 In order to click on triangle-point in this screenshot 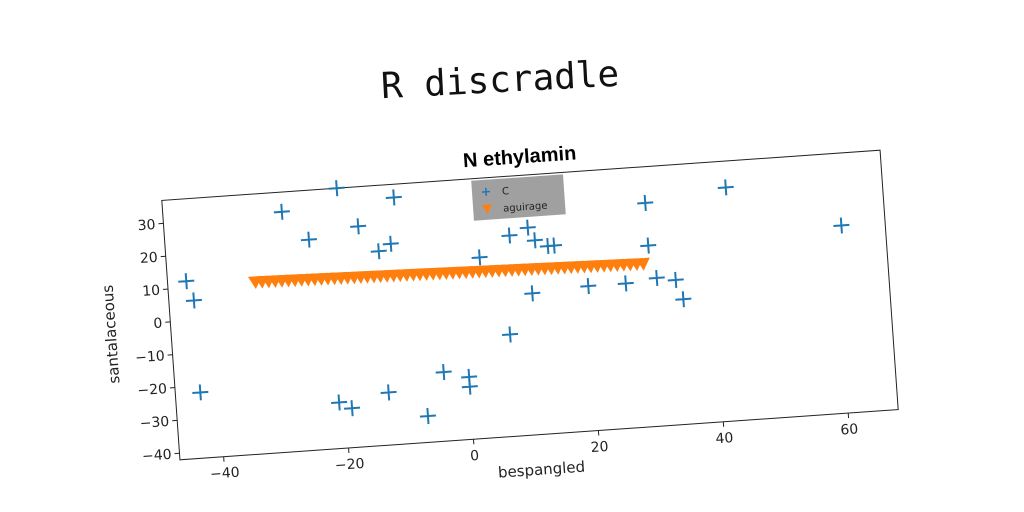, I will do `click(642, 264)`.